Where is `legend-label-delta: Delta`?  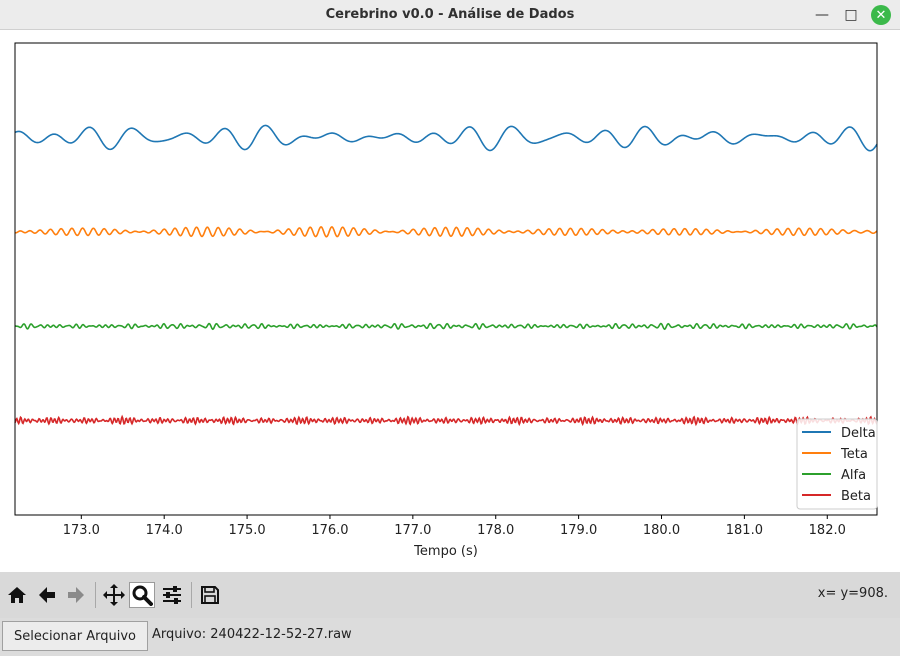
legend-label-delta: Delta is located at coordinates (858, 433).